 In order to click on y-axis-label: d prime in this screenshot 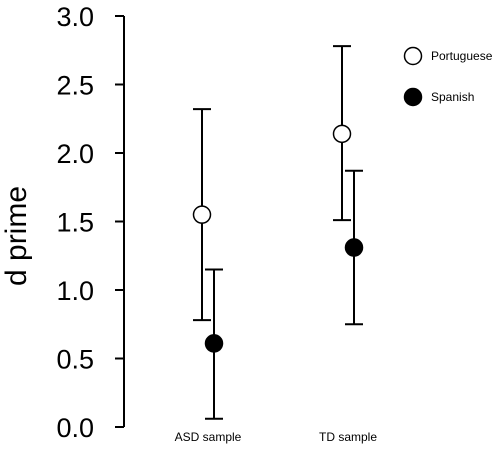, I will do `click(16, 236)`.